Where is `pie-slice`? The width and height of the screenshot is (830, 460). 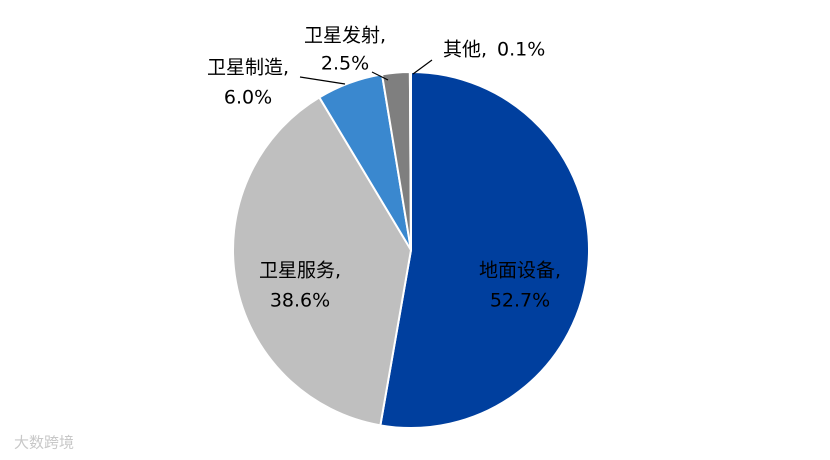
pie-slice is located at coordinates (410, 160).